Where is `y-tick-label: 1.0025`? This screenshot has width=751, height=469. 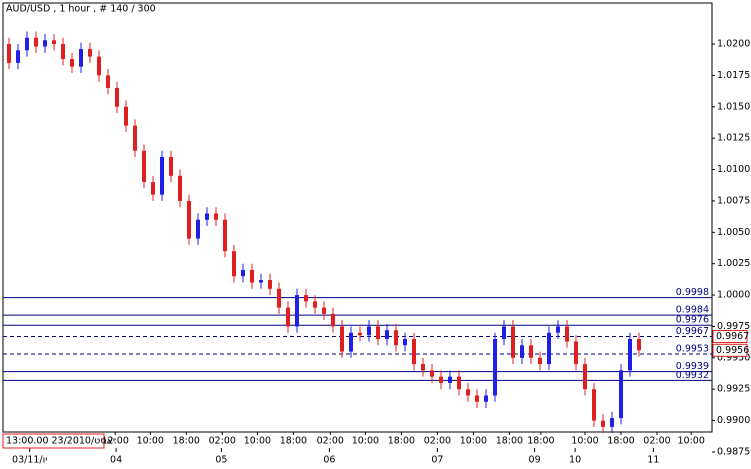 y-tick-label: 1.0025 is located at coordinates (733, 263).